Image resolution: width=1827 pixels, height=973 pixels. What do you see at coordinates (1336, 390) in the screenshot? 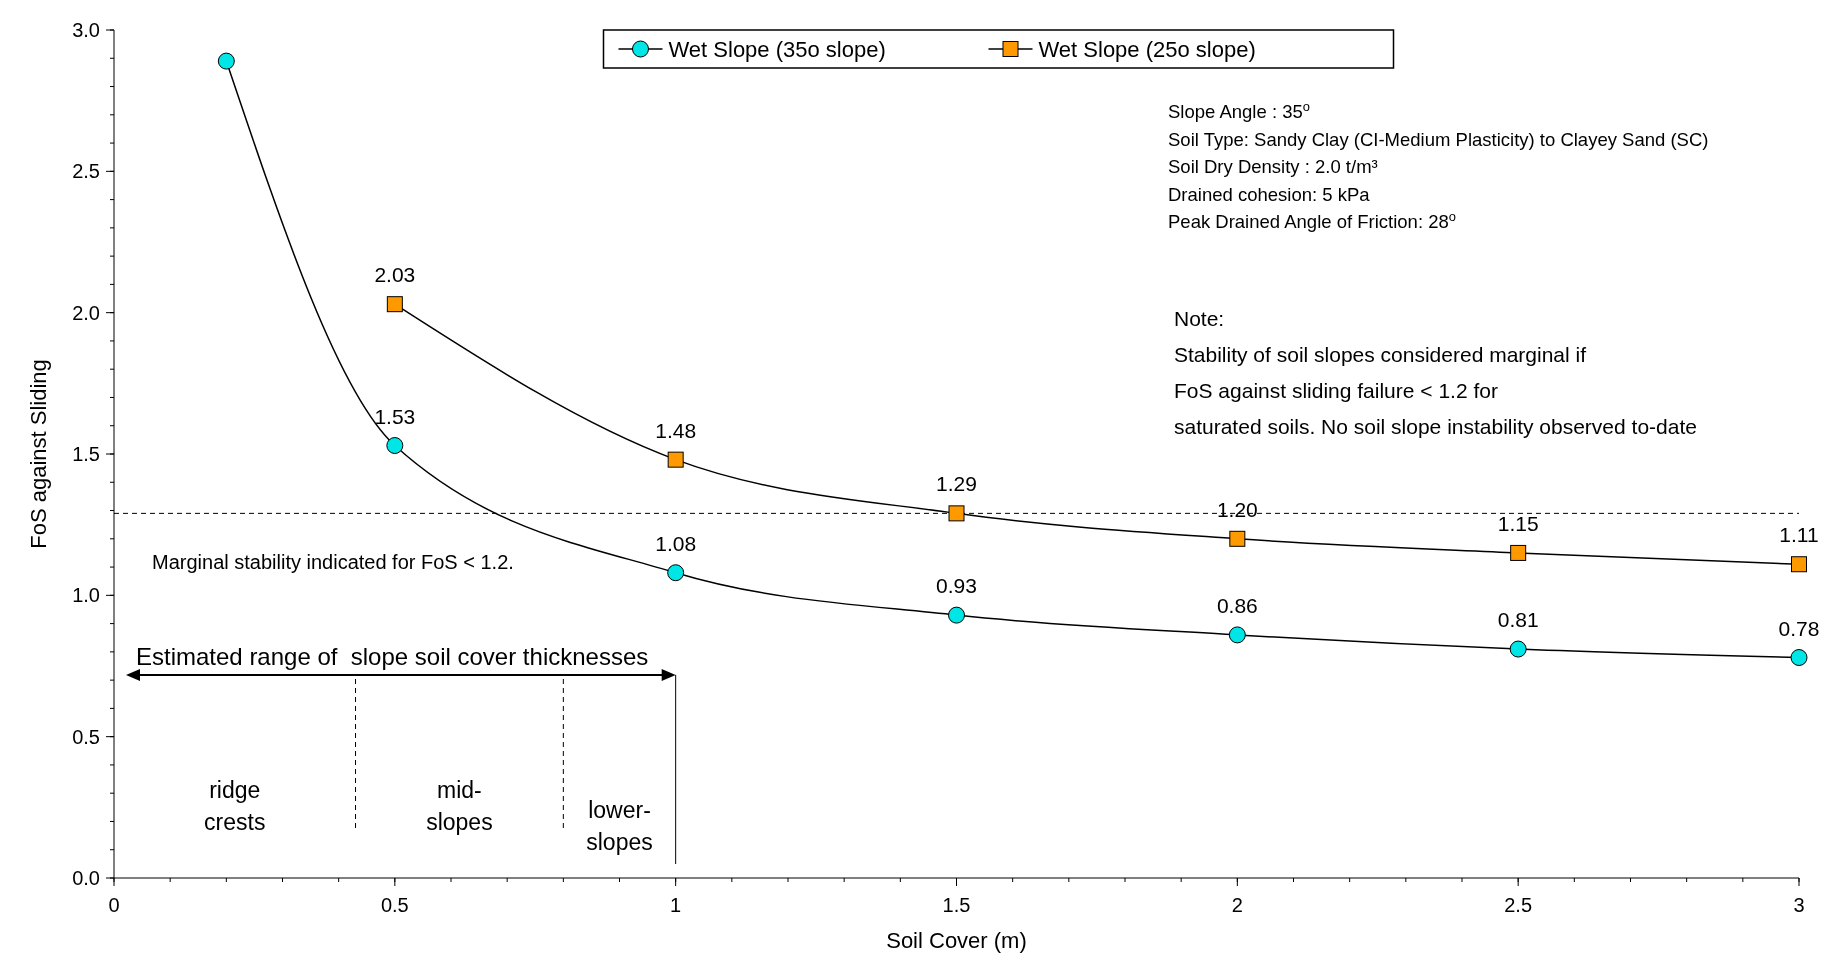
I see `annotation: FoS against sliding failure < 1.2 for` at bounding box center [1336, 390].